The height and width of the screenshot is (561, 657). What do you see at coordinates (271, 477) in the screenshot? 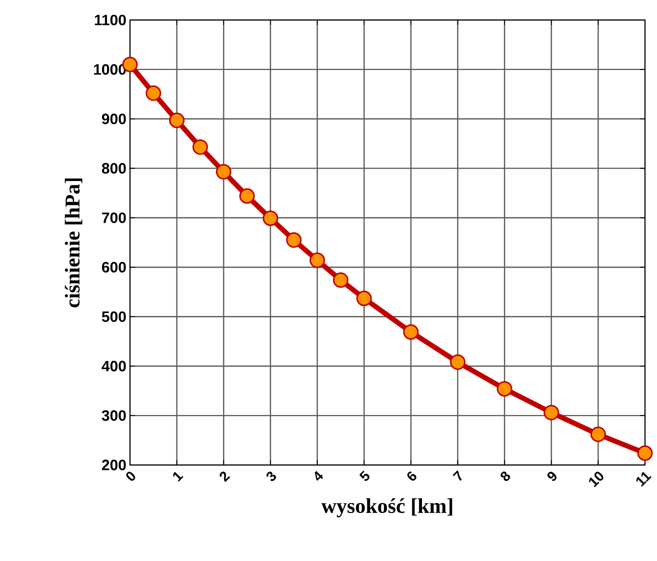
I see `x-tick-label: 3` at bounding box center [271, 477].